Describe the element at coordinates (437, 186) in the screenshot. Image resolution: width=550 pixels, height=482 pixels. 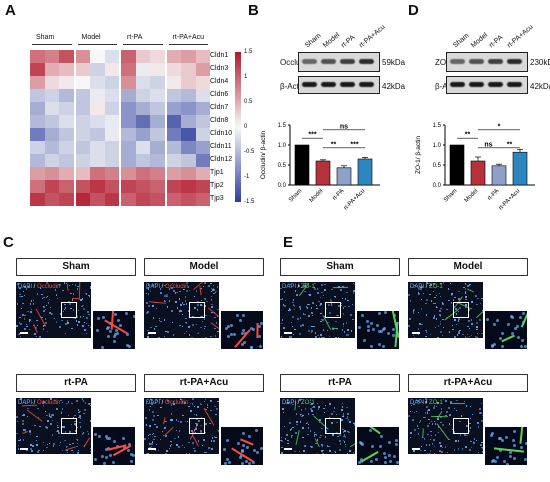
I see `y-tick-label: 0.0` at that location.